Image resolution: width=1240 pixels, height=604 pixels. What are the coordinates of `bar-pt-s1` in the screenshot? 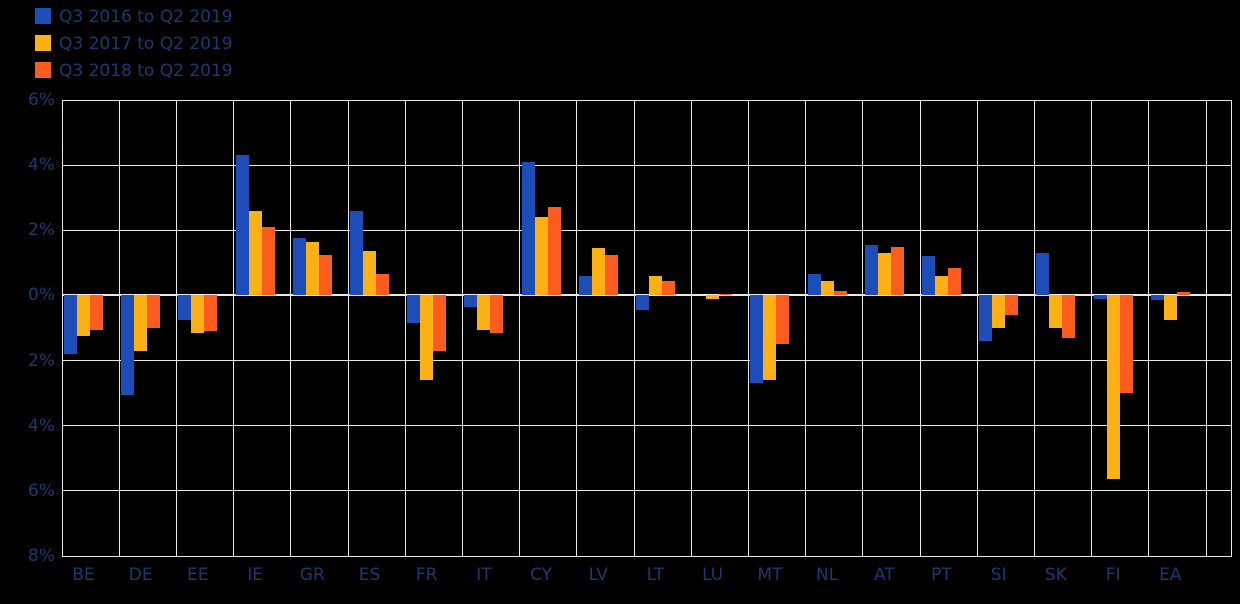 It's located at (928, 276).